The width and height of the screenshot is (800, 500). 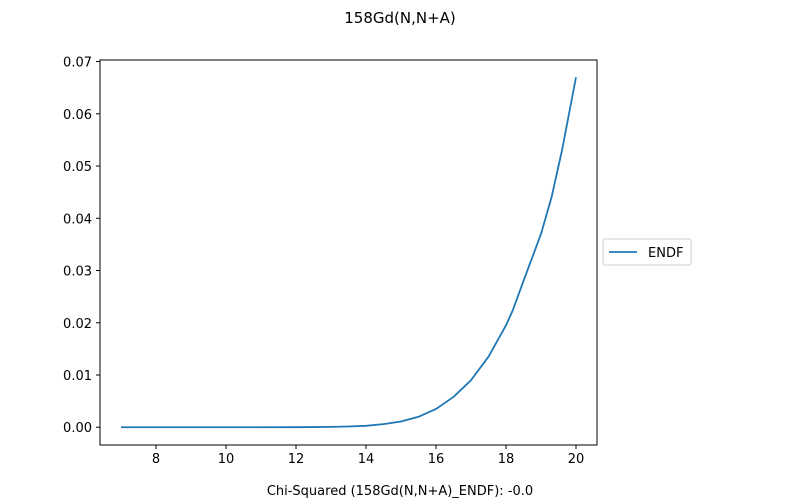 What do you see at coordinates (296, 459) in the screenshot?
I see `x-tick-label: 12` at bounding box center [296, 459].